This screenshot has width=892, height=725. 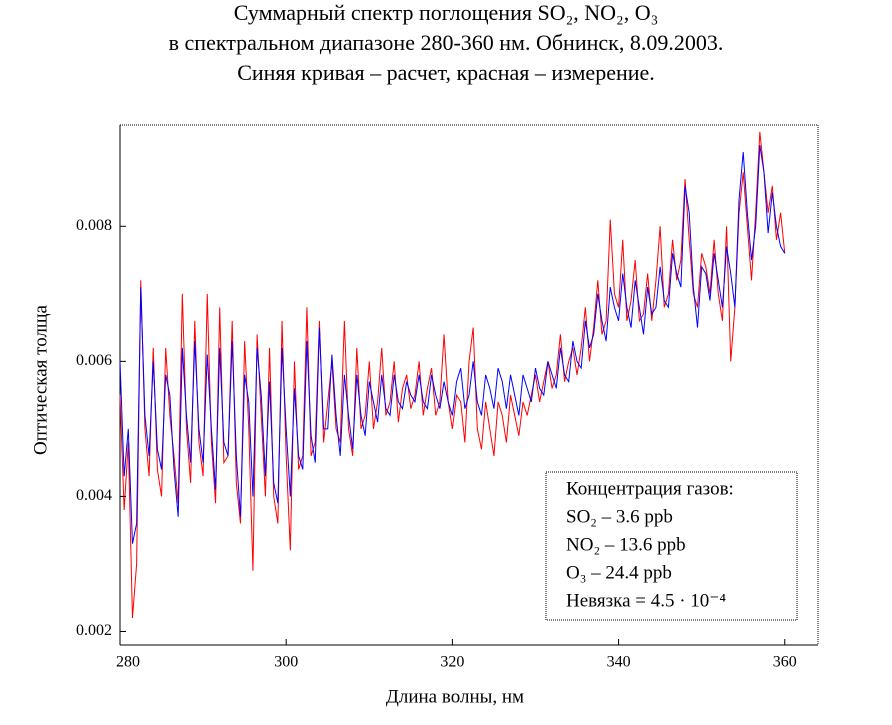 What do you see at coordinates (619, 516) in the screenshot?
I see `annotation: SO₂ – 3.6 ppb` at bounding box center [619, 516].